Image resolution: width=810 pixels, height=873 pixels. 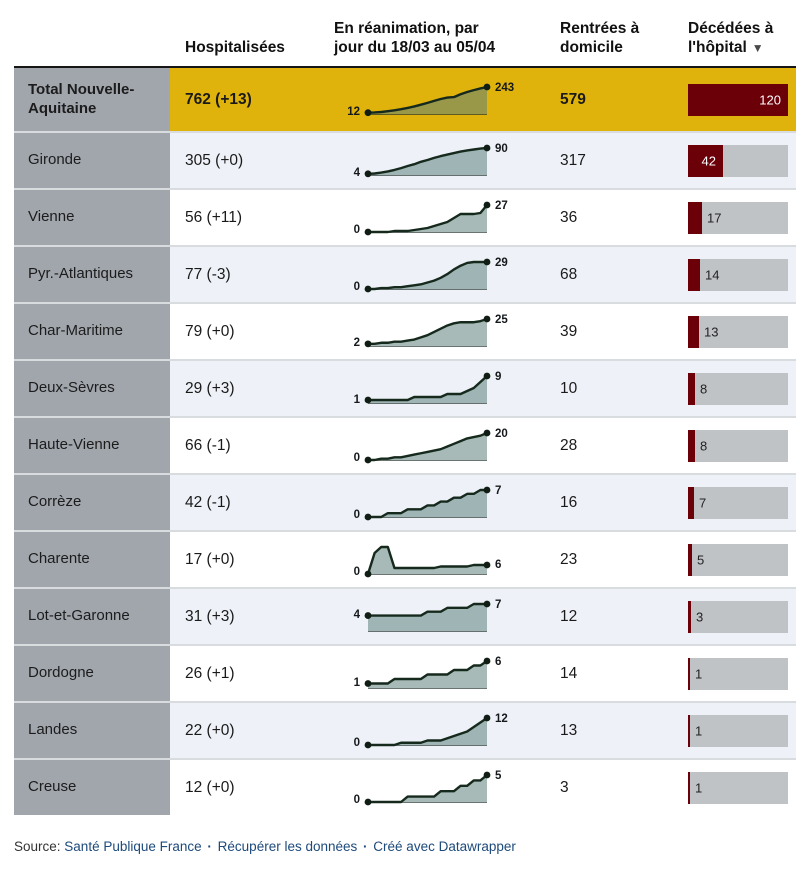 I want to click on sparkline: 0 27, so click(x=440, y=218).